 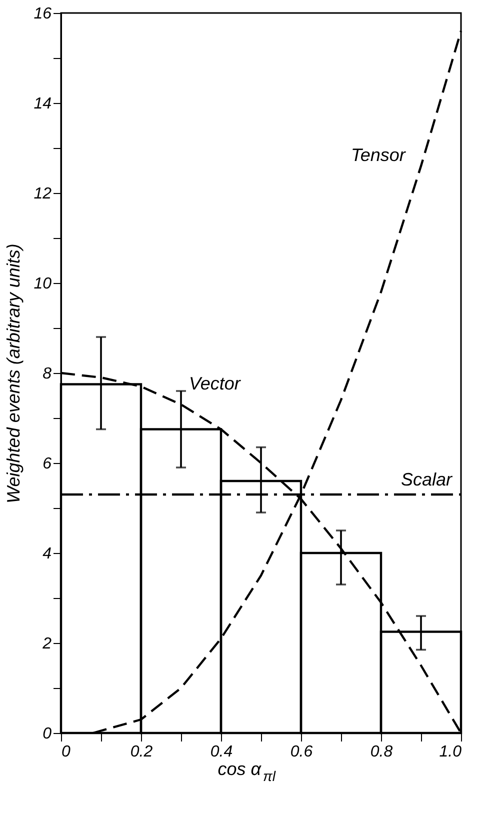 What do you see at coordinates (141, 752) in the screenshot?
I see `x-tick-label: 0.2` at bounding box center [141, 752].